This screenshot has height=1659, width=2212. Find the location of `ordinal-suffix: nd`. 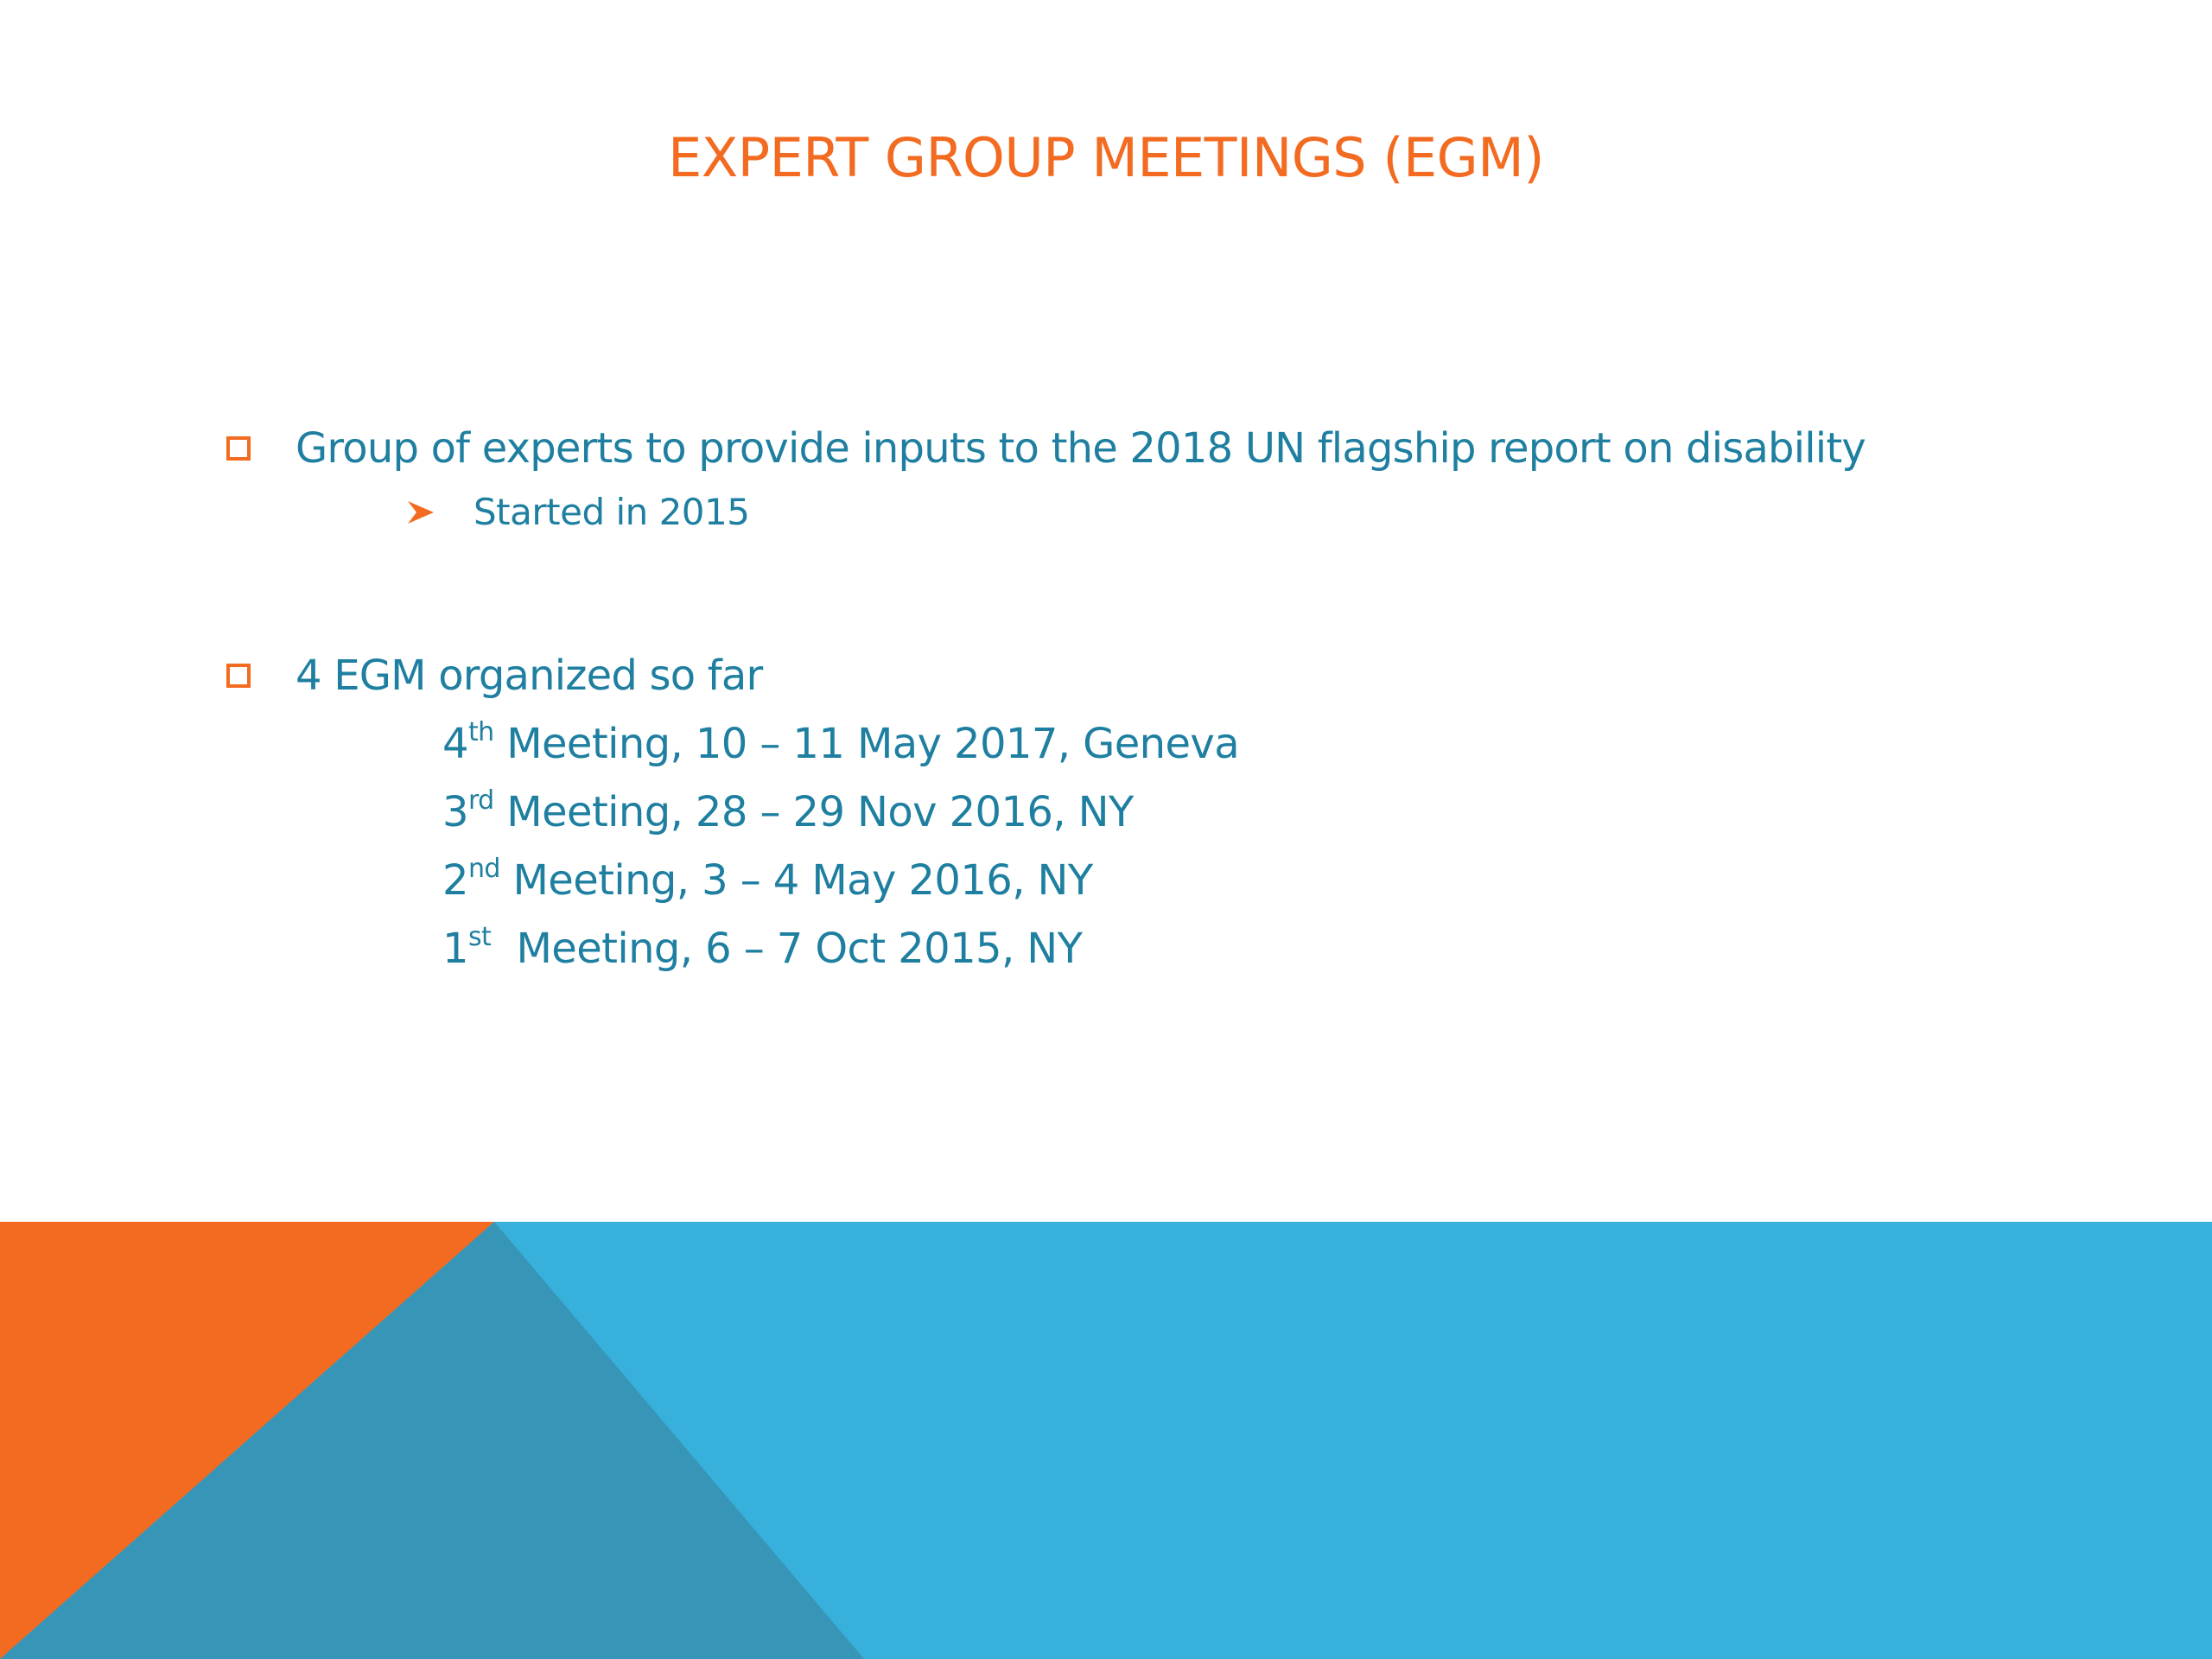

ordinal-suffix: nd is located at coordinates (483, 869).